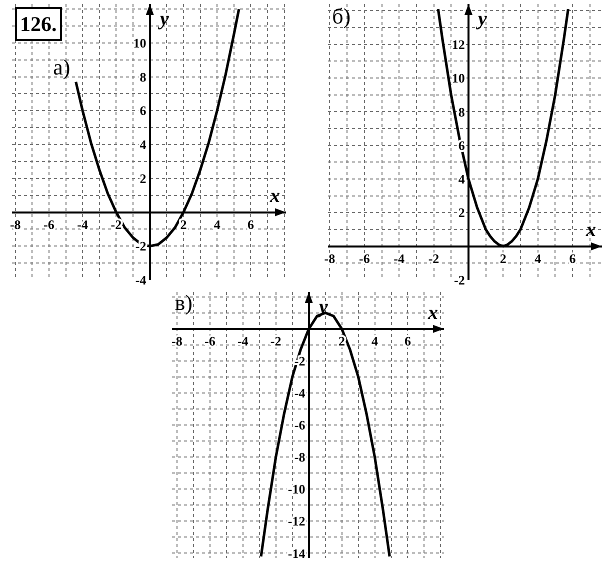 This screenshot has height=568, width=608. I want to click on chart-title: б), so click(341, 16).